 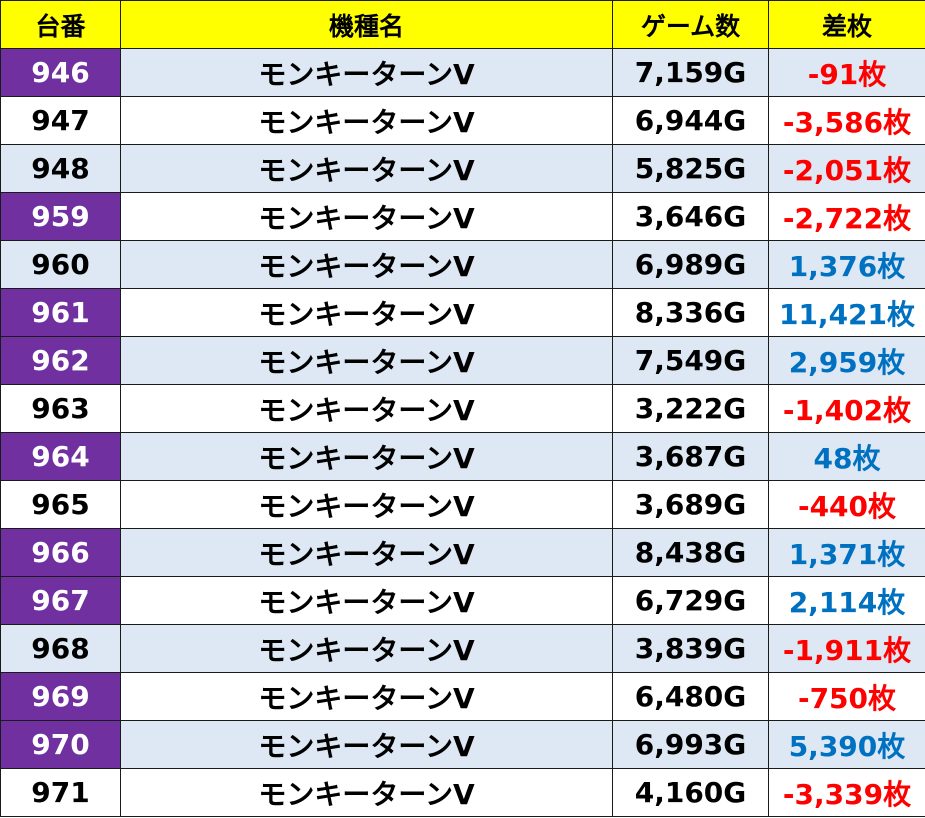 I want to click on games-cell: 3,689G, so click(x=690, y=504).